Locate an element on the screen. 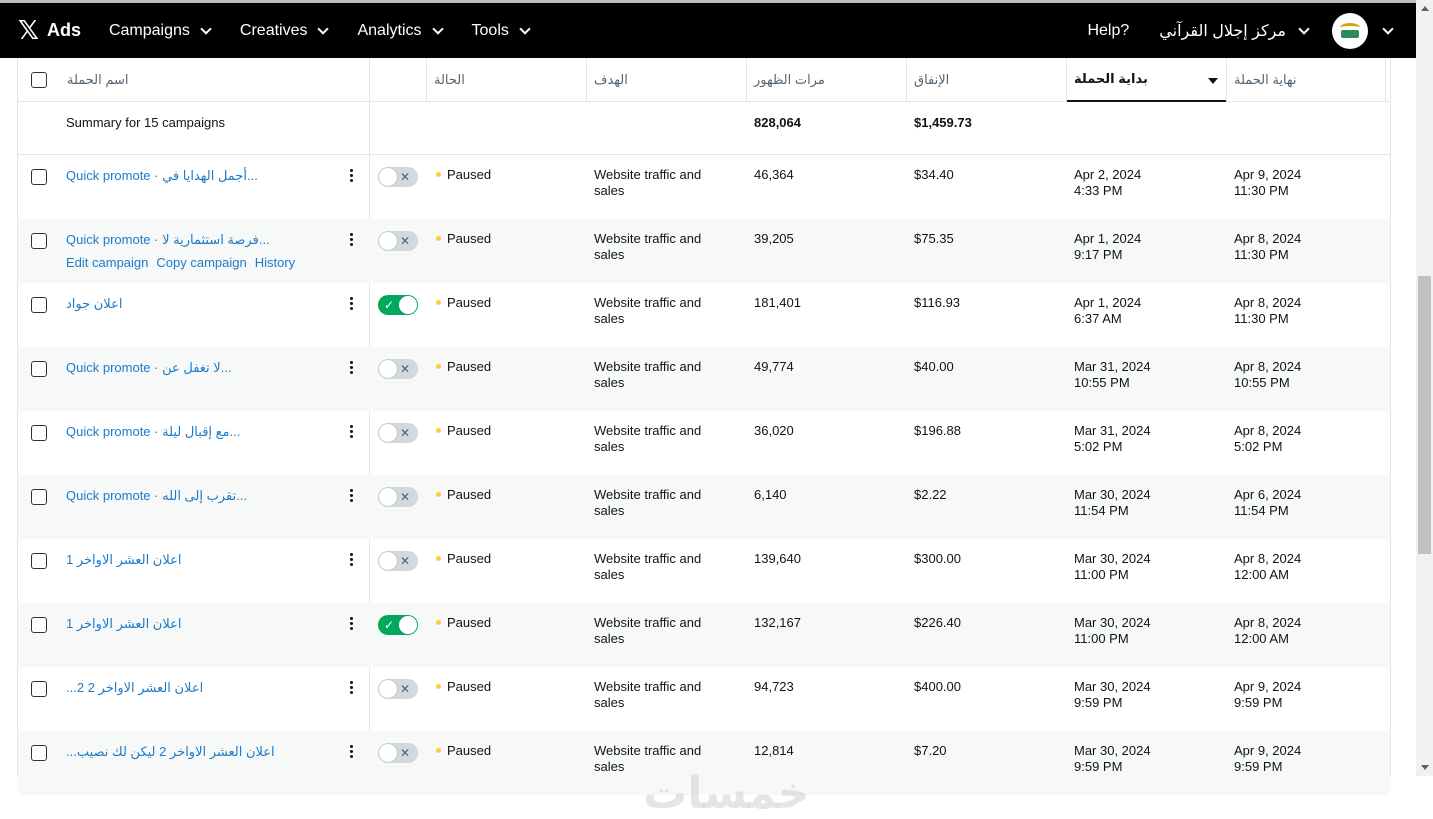 This screenshot has height=819, width=1433. account-switcher: مركز إجلال القرآني is located at coordinates (1276, 30).